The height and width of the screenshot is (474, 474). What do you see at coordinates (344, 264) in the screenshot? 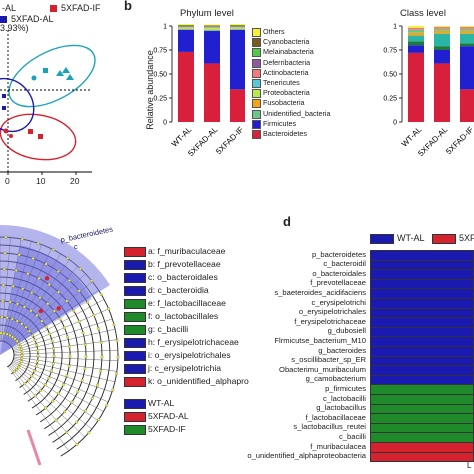
I see `lda-category-label: c_bacteroidil` at bounding box center [344, 264].